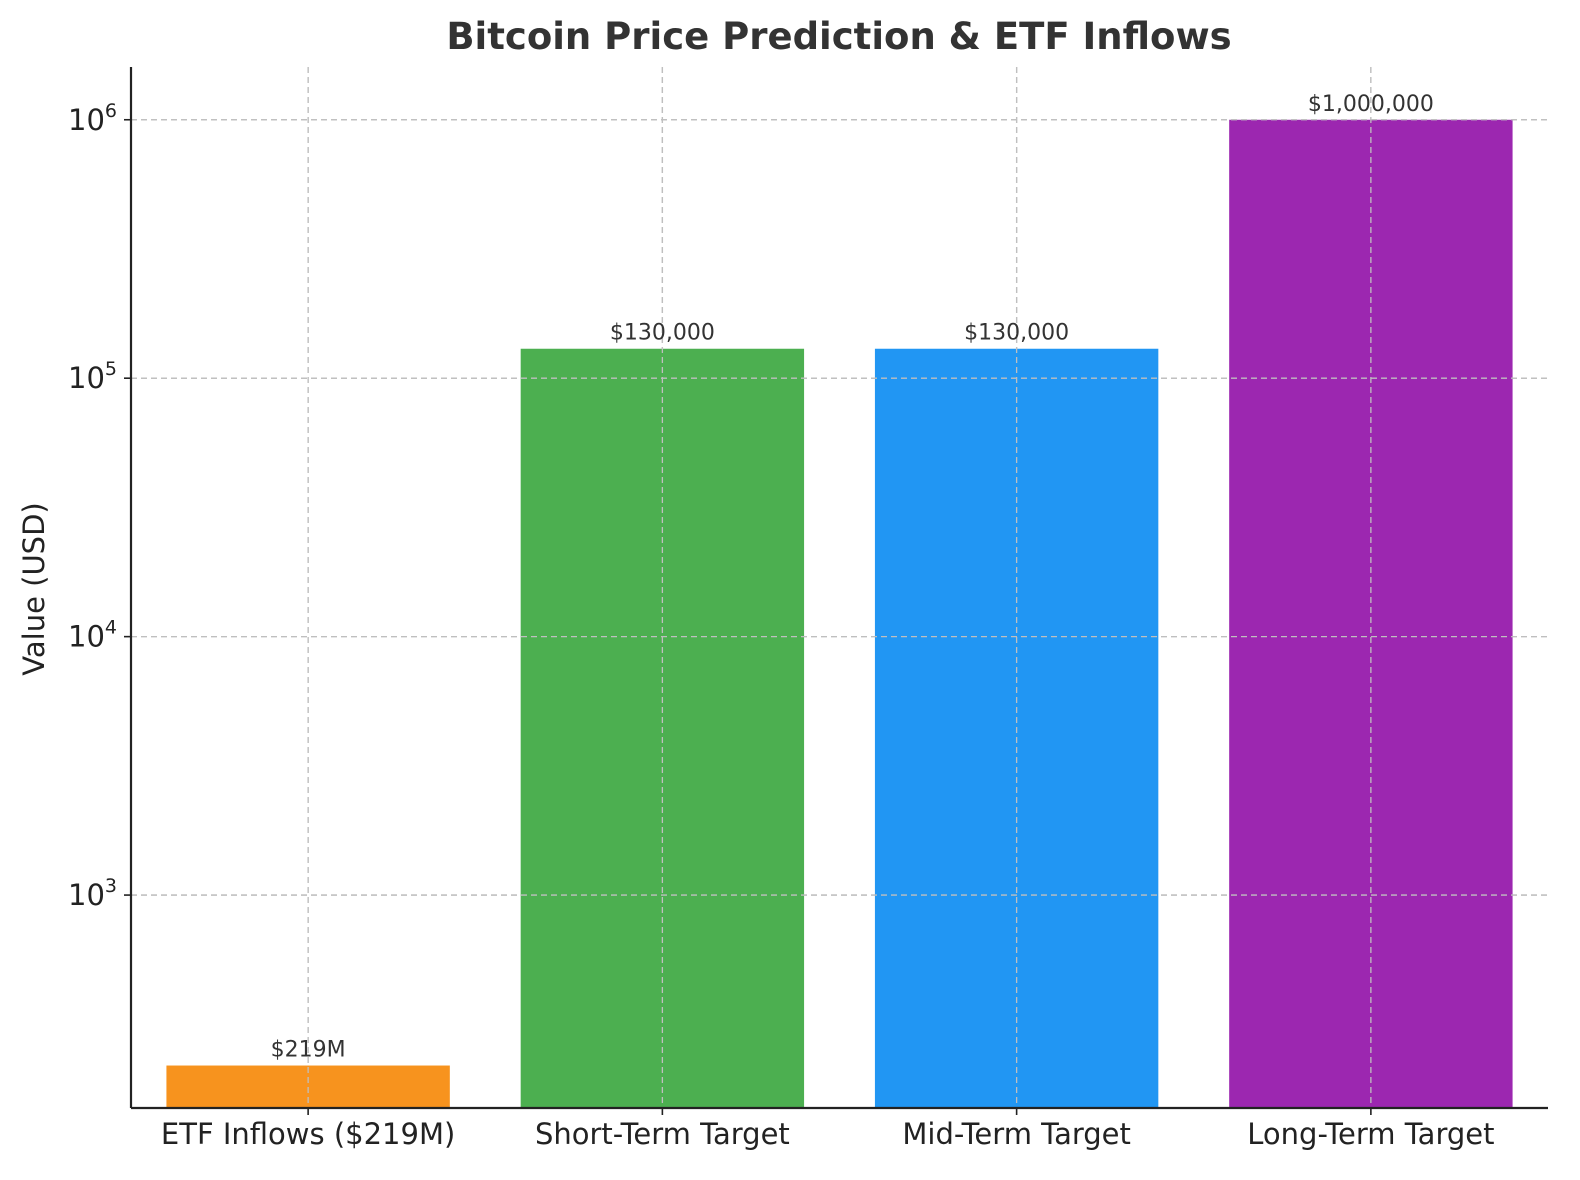 This screenshot has width=1580, height=1180. Describe the element at coordinates (92, 118) in the screenshot. I see `y-tick-label: 106` at that location.